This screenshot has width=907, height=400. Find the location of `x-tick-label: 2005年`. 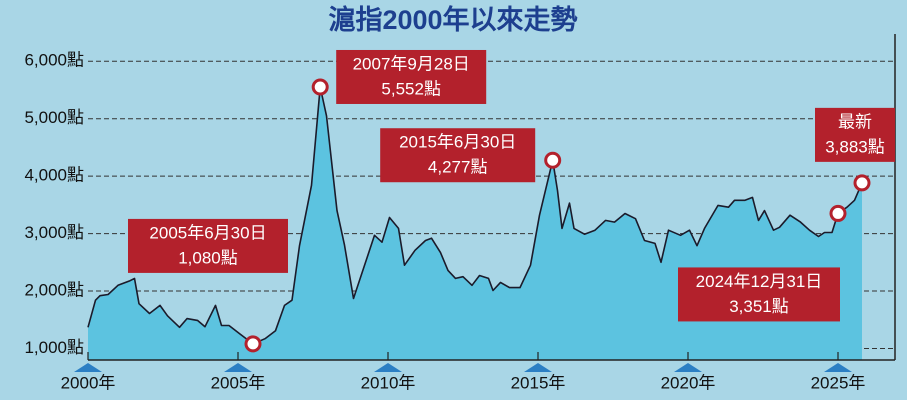

x-tick-label: 2005年 is located at coordinates (238, 382).